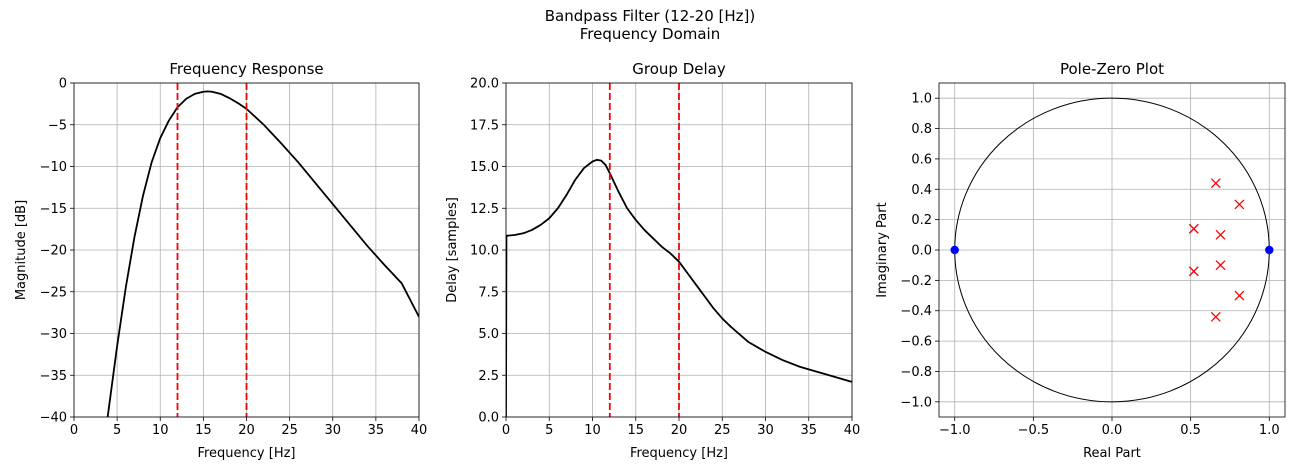 The width and height of the screenshot is (1300, 475). I want to click on freq-response-ytick-label-5: −15, so click(53, 209).